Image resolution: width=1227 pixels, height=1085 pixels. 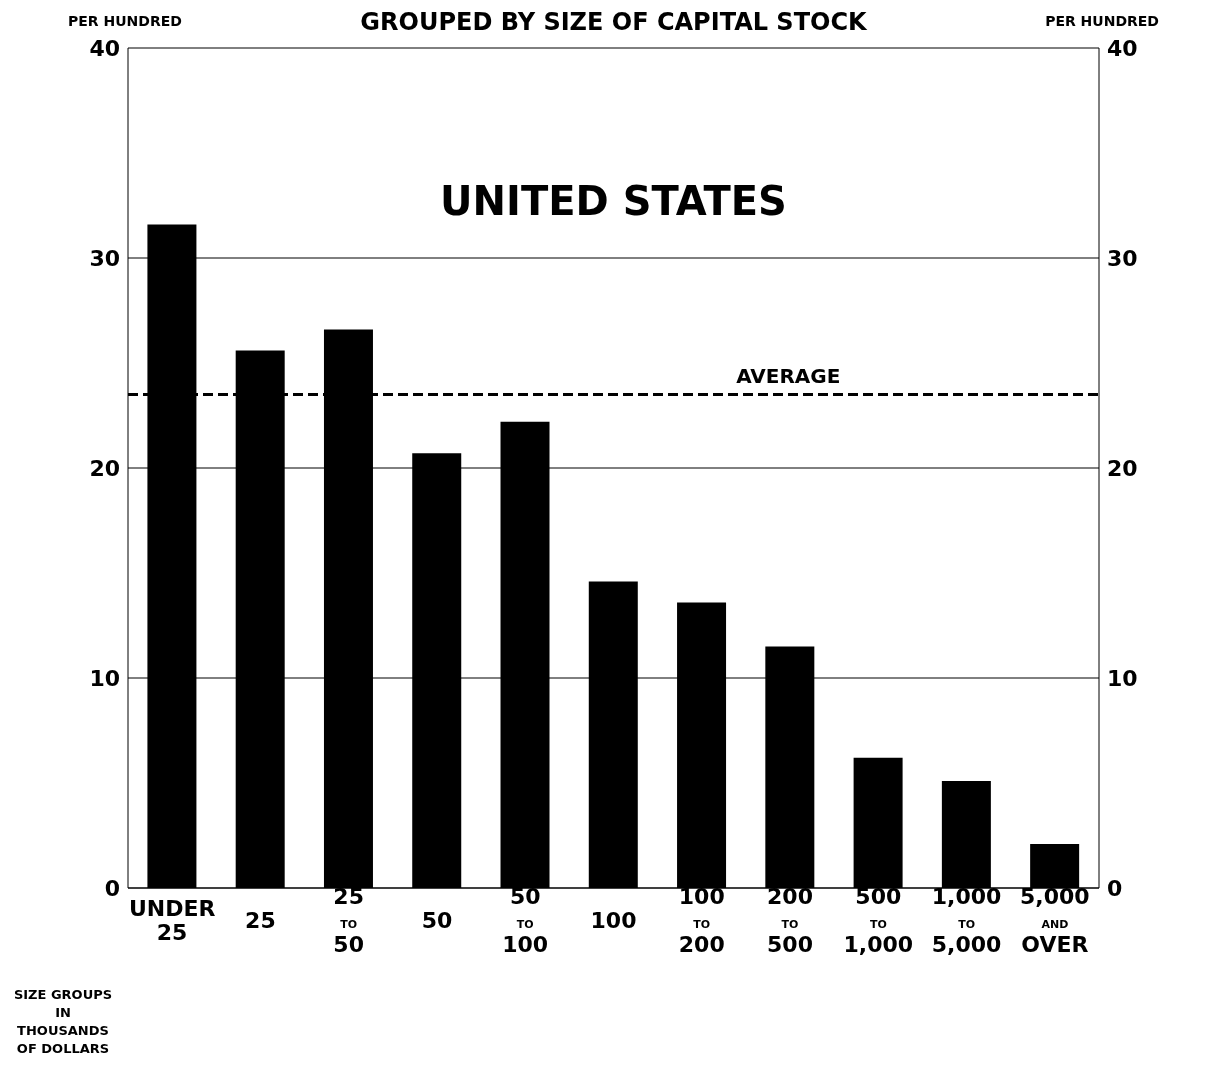 What do you see at coordinates (104, 258) in the screenshot?
I see `y-tick-label: 30` at bounding box center [104, 258].